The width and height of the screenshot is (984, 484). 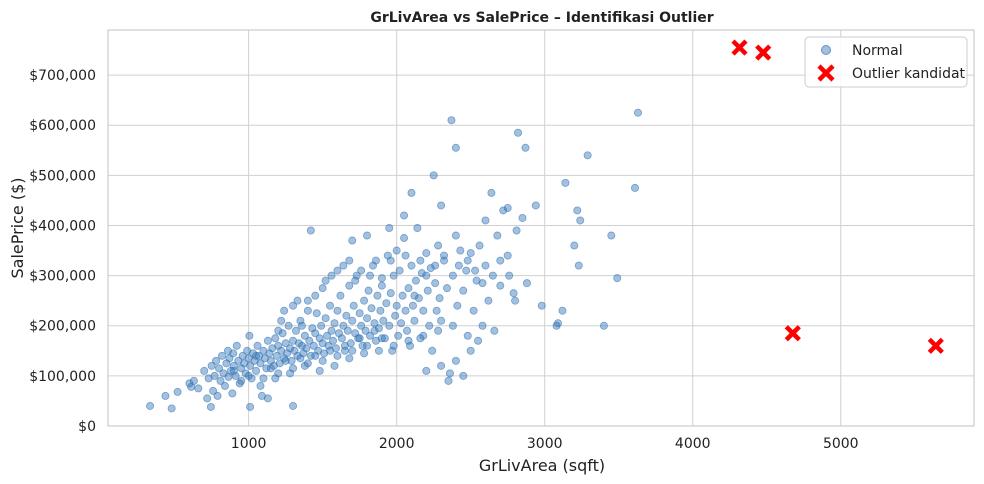 I want to click on legend-outlier-label: Outlier kandidat, so click(x=909, y=74).